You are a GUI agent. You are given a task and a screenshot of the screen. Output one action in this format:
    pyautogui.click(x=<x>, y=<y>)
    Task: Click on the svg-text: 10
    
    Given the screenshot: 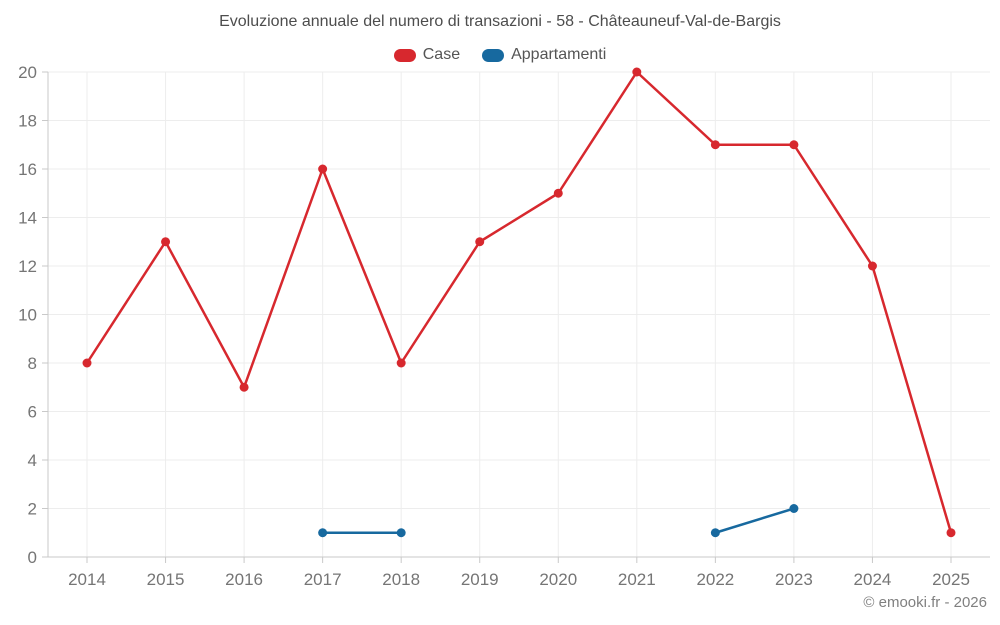 What is the action you would take?
    pyautogui.click(x=27, y=315)
    